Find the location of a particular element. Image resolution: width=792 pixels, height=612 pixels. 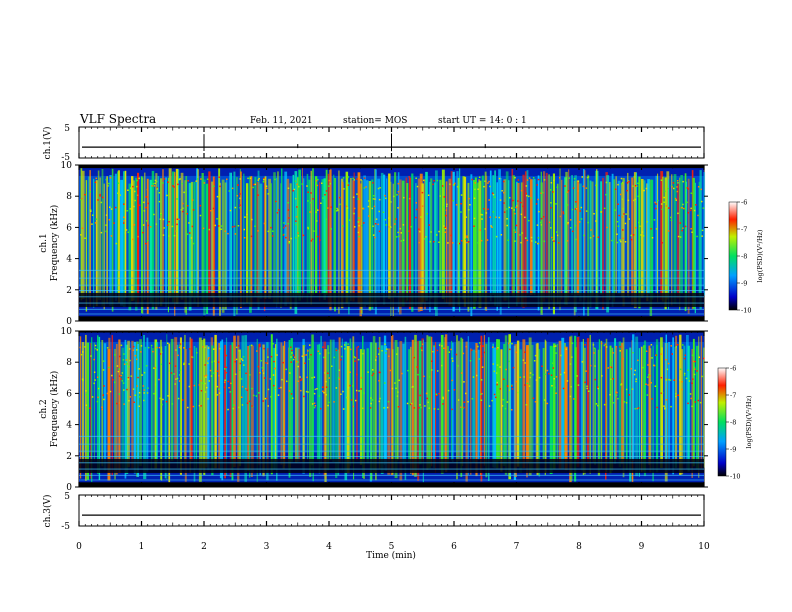

ch2-colorbar: -6-7-8-9-10 log(PSD)(V²/Hz) is located at coordinates (735, 423).